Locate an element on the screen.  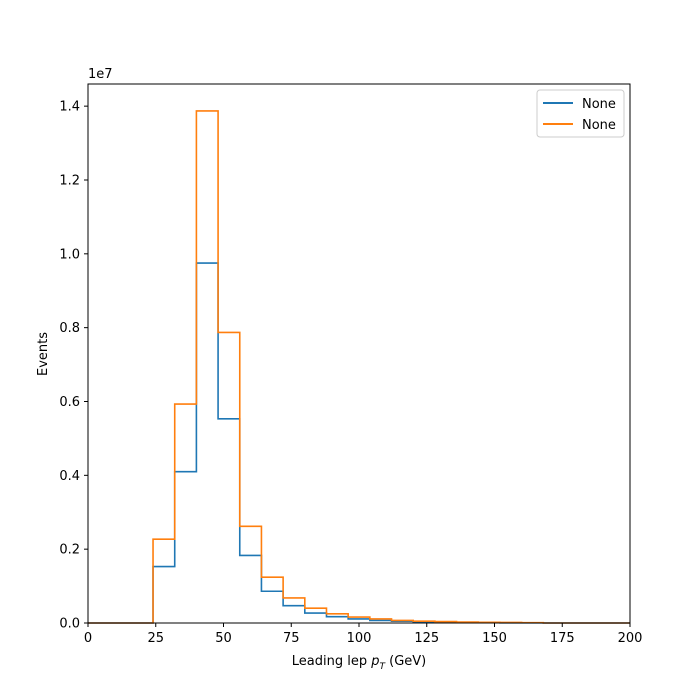
y-axis-ticks: 0.0 0.2 0.4 0.6 0.8 1.0 1.2 1.4 is located at coordinates (73, 366).